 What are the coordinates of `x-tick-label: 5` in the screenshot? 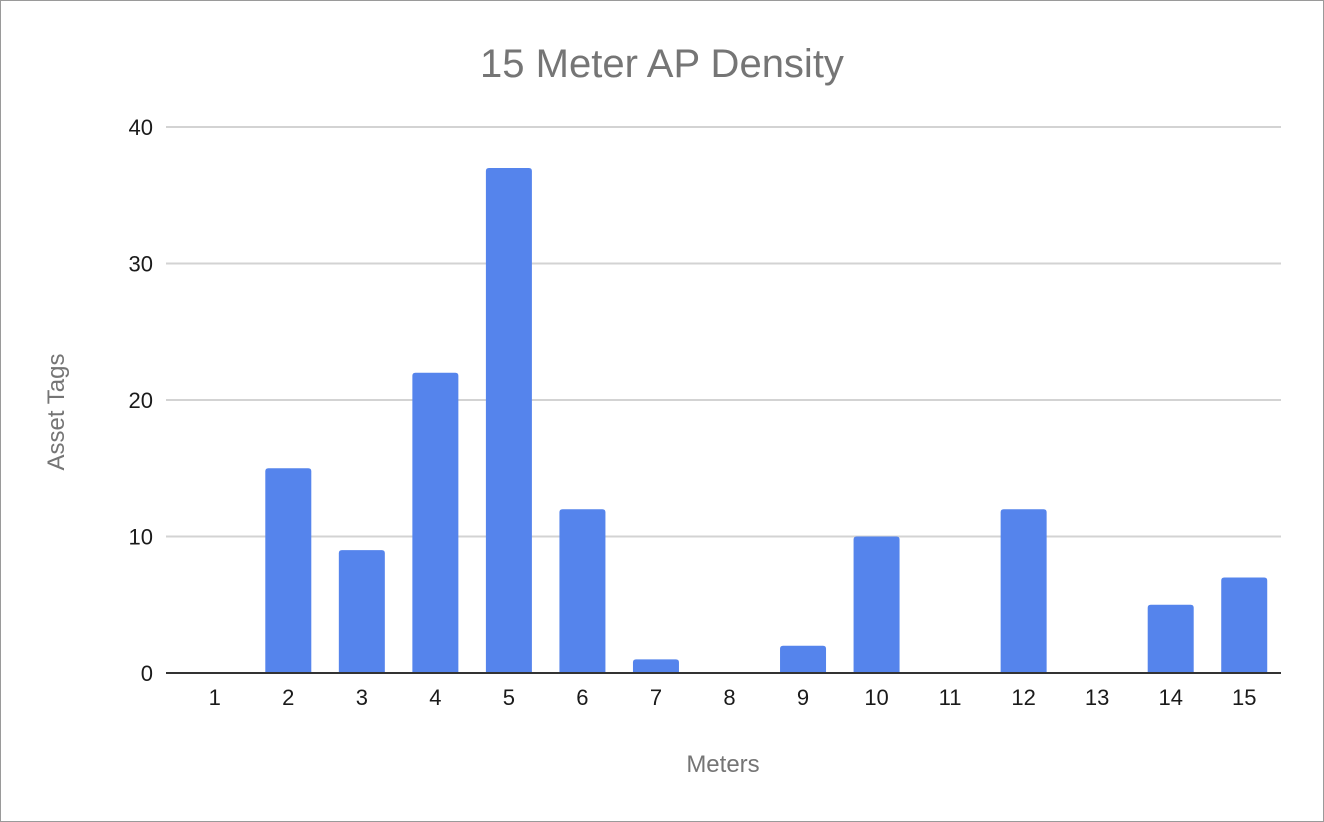 It's located at (509, 697).